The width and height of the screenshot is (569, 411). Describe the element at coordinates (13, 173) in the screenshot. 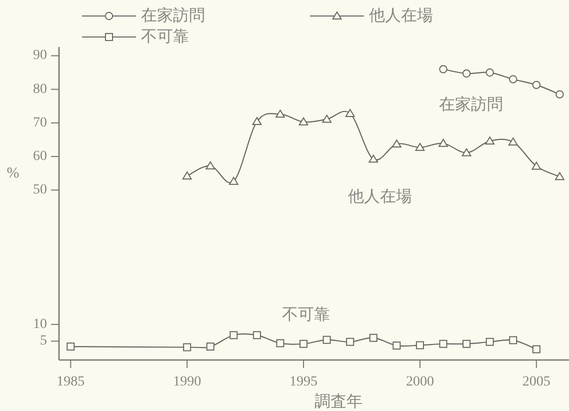

I see `ylabel: %` at that location.